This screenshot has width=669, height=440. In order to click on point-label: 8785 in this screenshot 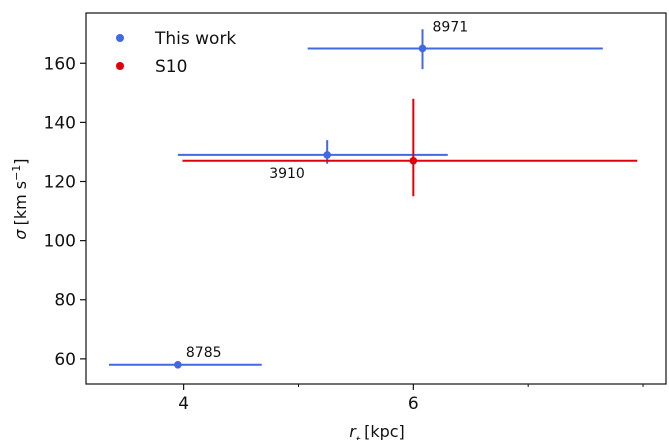, I will do `click(204, 353)`.